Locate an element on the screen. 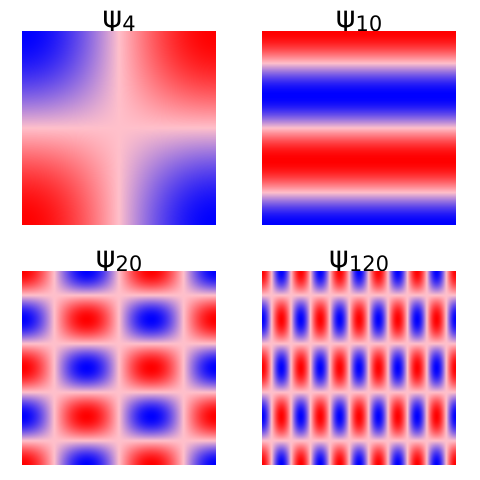 Image resolution: width=480 pixels, height=480 pixels. psi-subscript: 4 is located at coordinates (129, 24).